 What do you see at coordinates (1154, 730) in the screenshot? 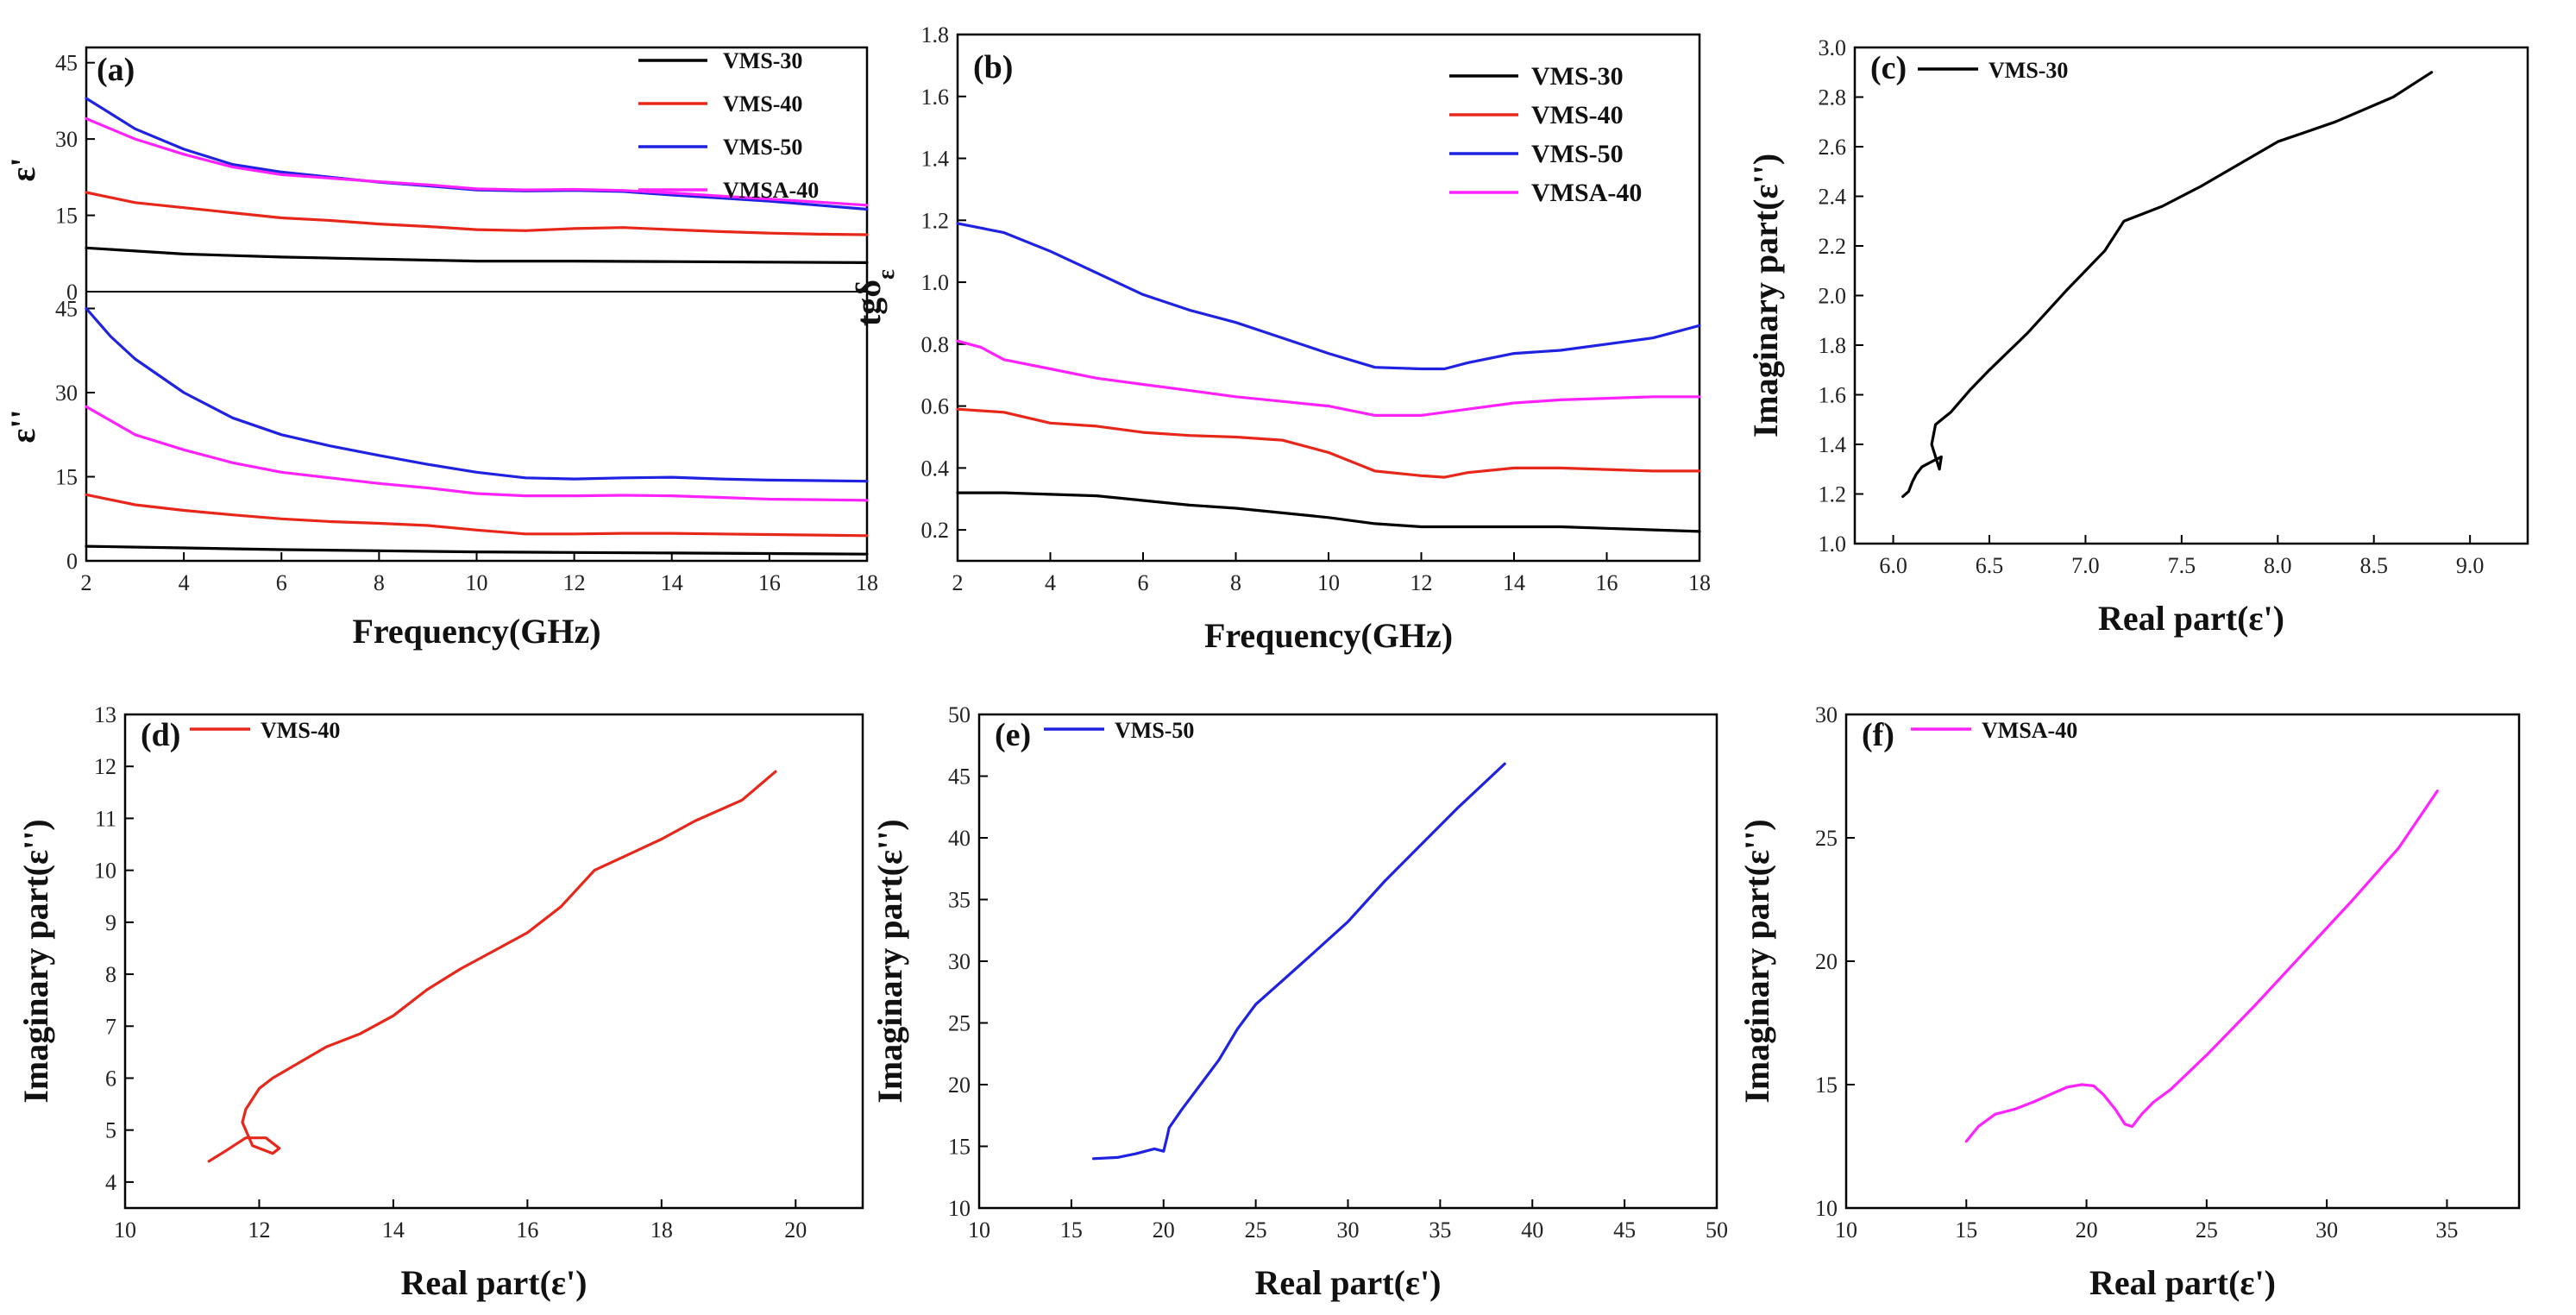
I see `panel-e-legend-label: VMS-50` at bounding box center [1154, 730].